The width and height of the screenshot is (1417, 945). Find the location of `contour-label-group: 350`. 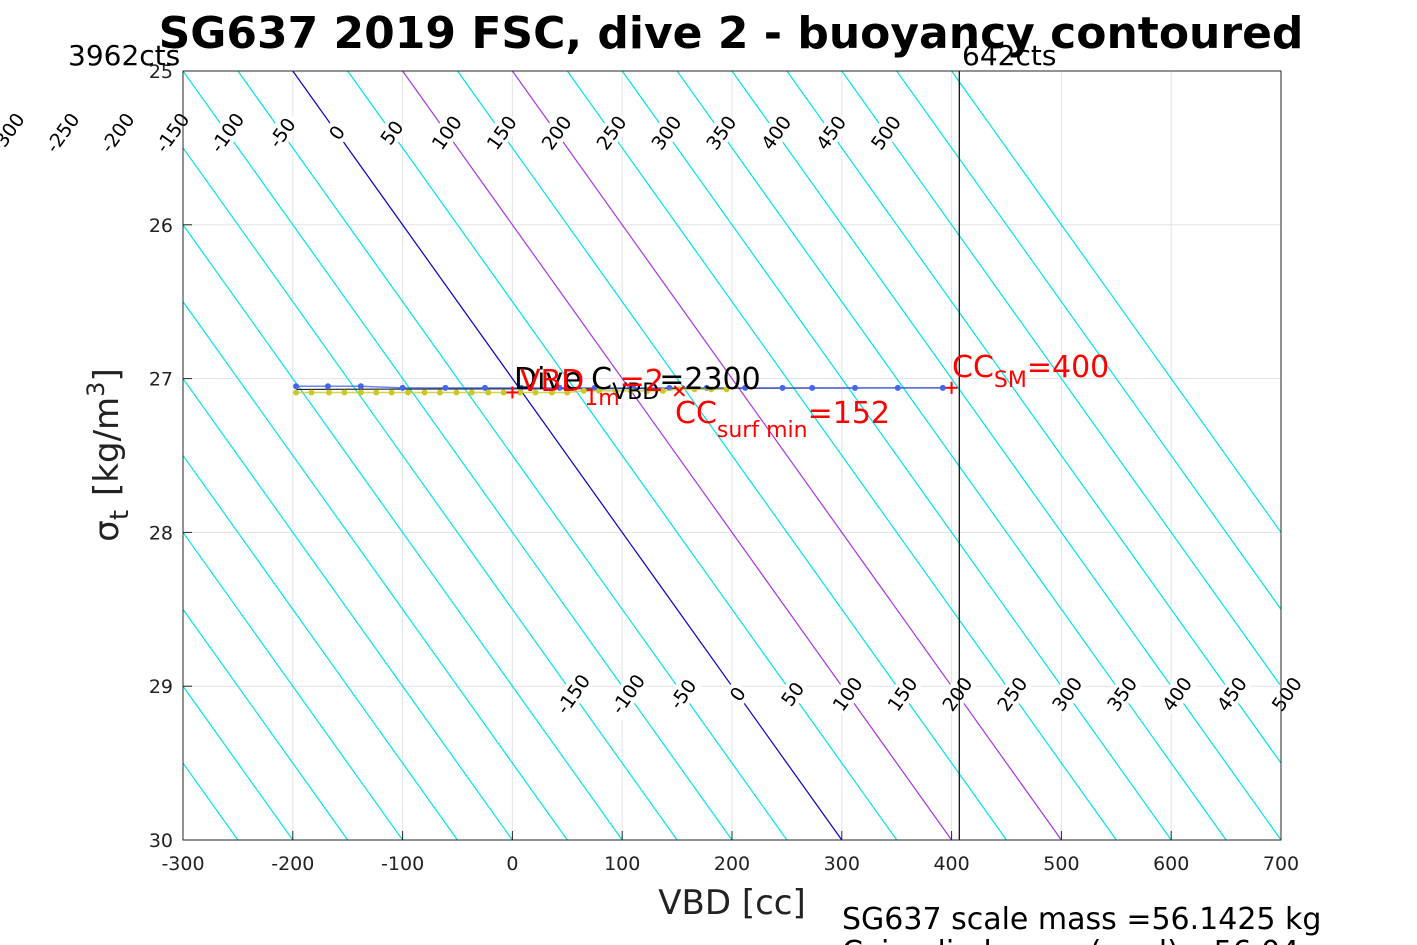

contour-label-group: 350 is located at coordinates (1122, 694).